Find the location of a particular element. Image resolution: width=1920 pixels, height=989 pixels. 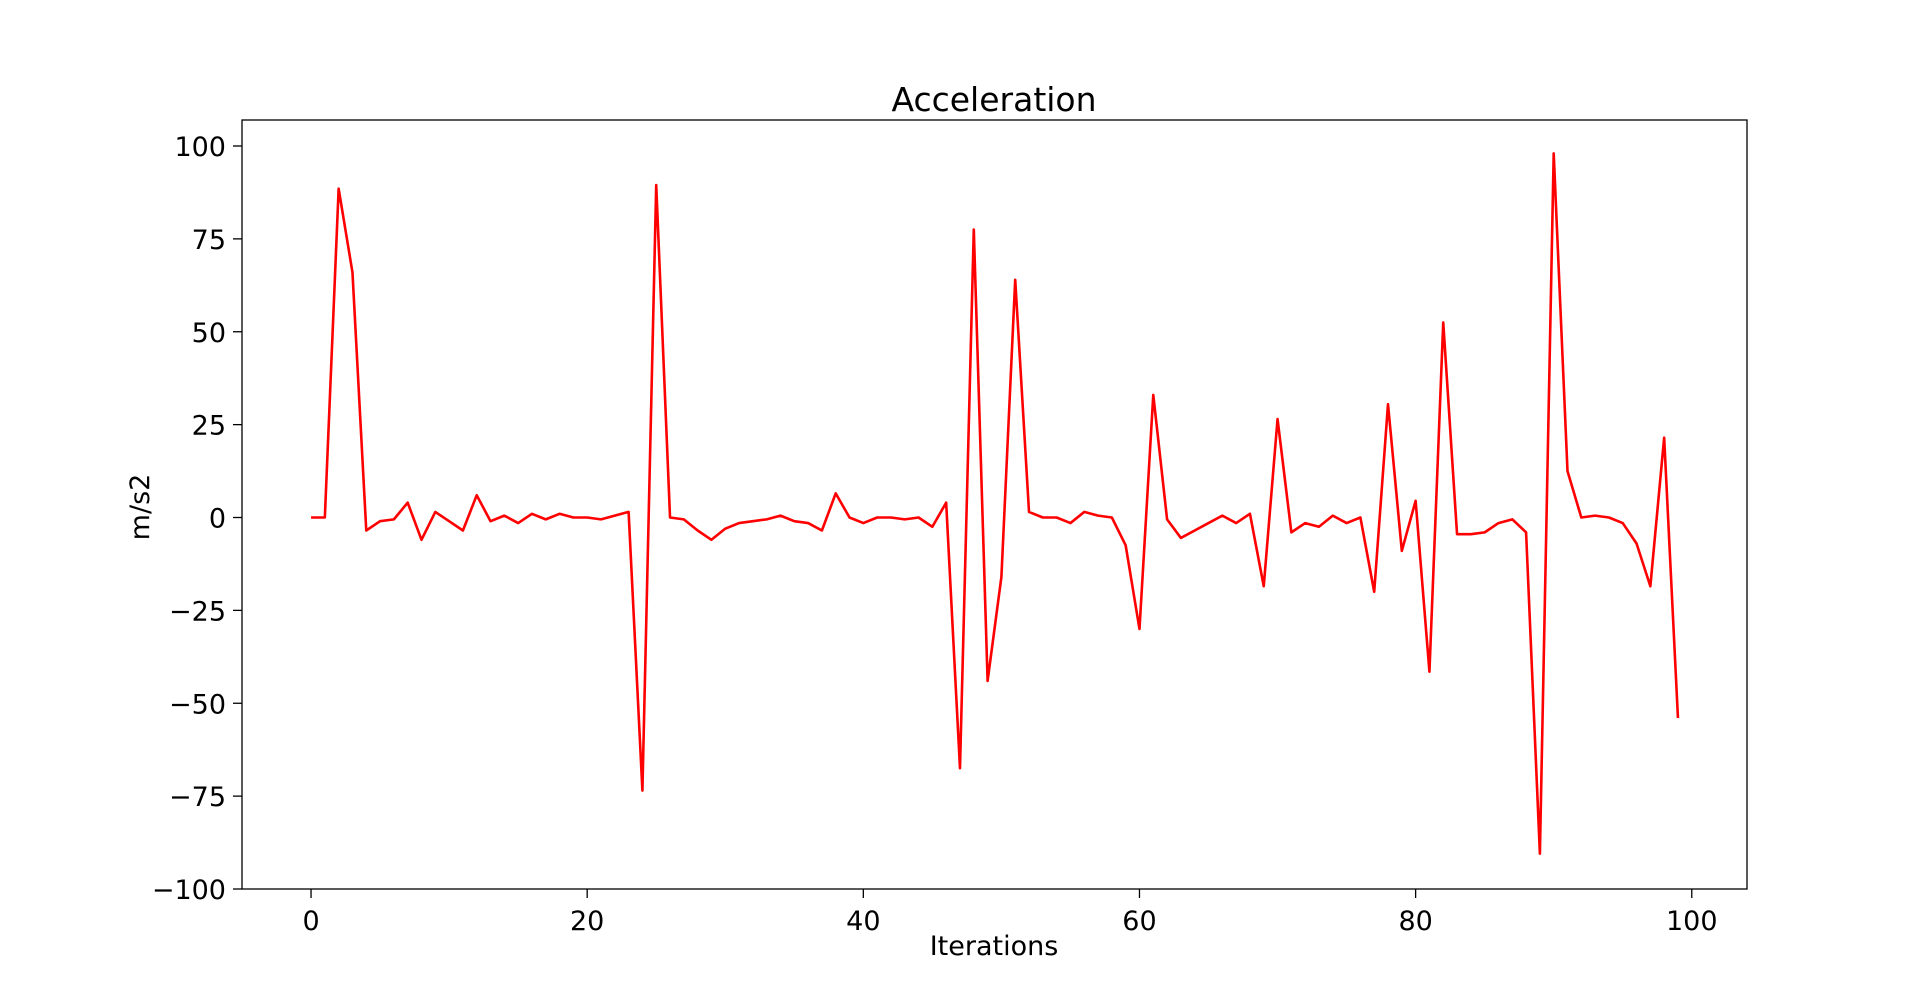

x-tick-label: 40 is located at coordinates (863, 921).